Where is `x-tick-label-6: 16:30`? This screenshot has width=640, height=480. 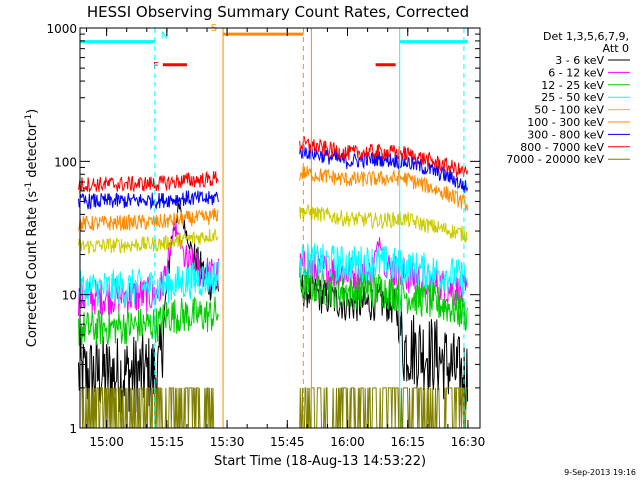
x-tick-label-6: 16:30 is located at coordinates (468, 442).